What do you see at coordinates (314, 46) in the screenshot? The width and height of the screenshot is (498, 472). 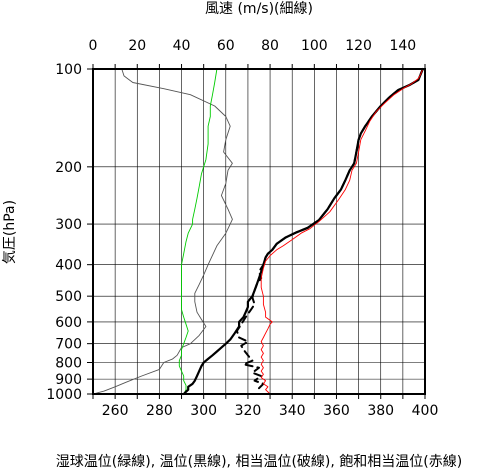 I see `top-tick-label: 100` at bounding box center [314, 46].